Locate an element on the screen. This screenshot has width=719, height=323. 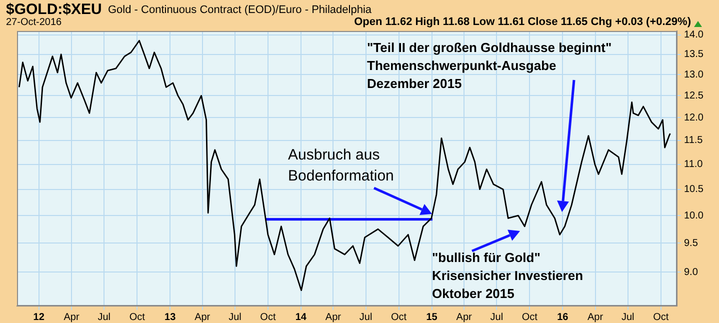
annotation: "Teil II der großen Goldhausse beginnt" Themenschwerpunkt-Ausgabe Dezember 2015 is located at coordinates (489, 66).